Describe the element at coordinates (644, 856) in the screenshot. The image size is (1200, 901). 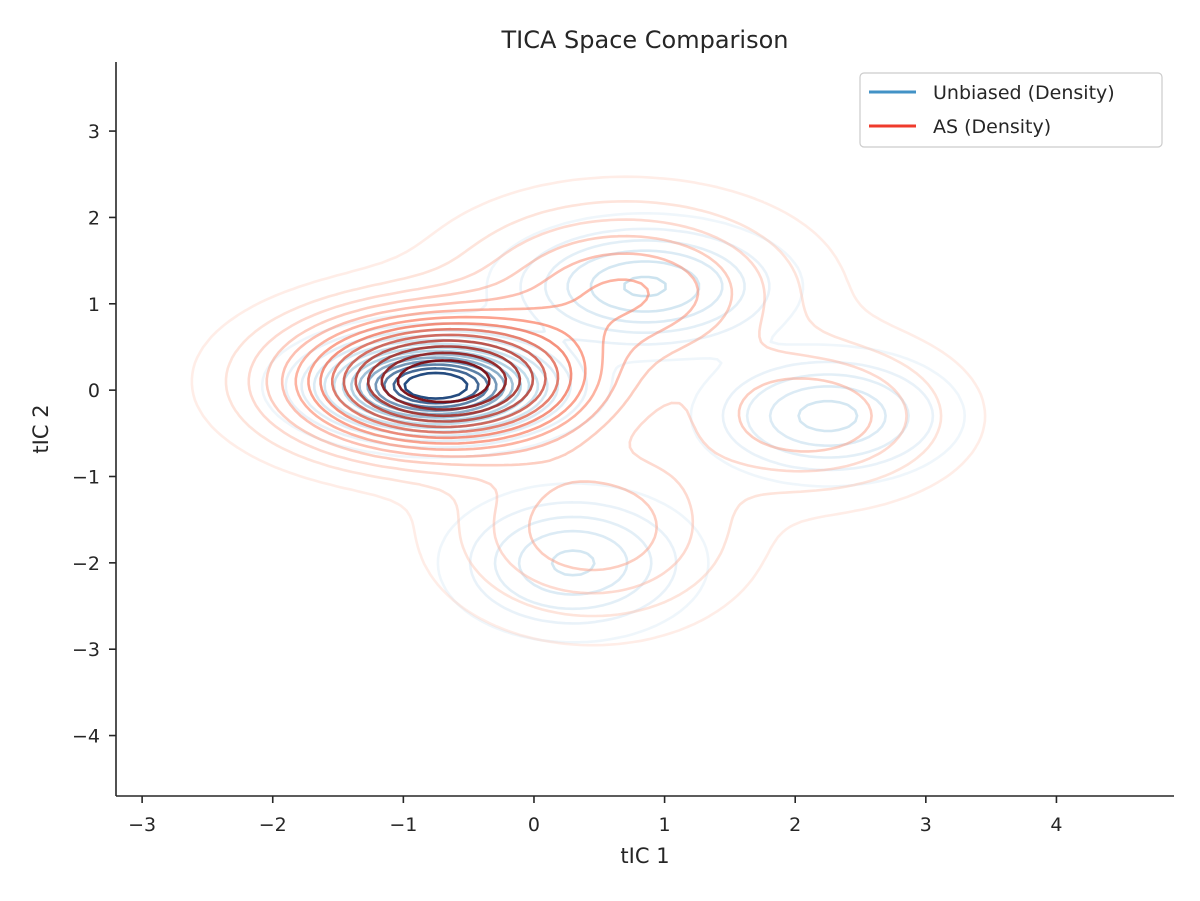
I see `x-axis-label: tIC 1` at that location.